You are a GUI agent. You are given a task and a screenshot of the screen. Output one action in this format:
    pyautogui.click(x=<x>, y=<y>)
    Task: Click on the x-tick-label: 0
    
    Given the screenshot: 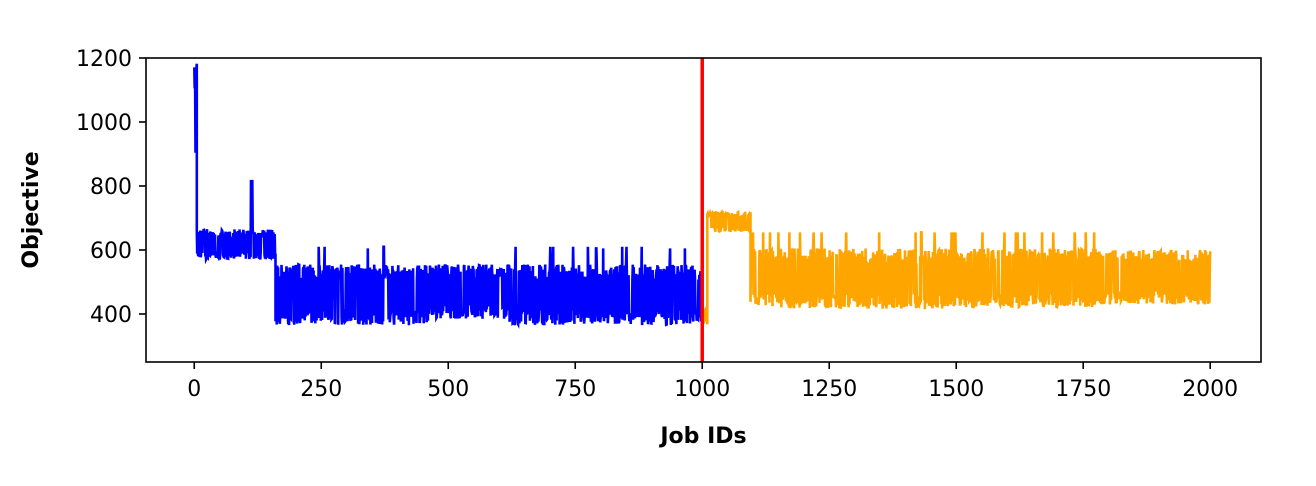 What is the action you would take?
    pyautogui.click(x=194, y=389)
    